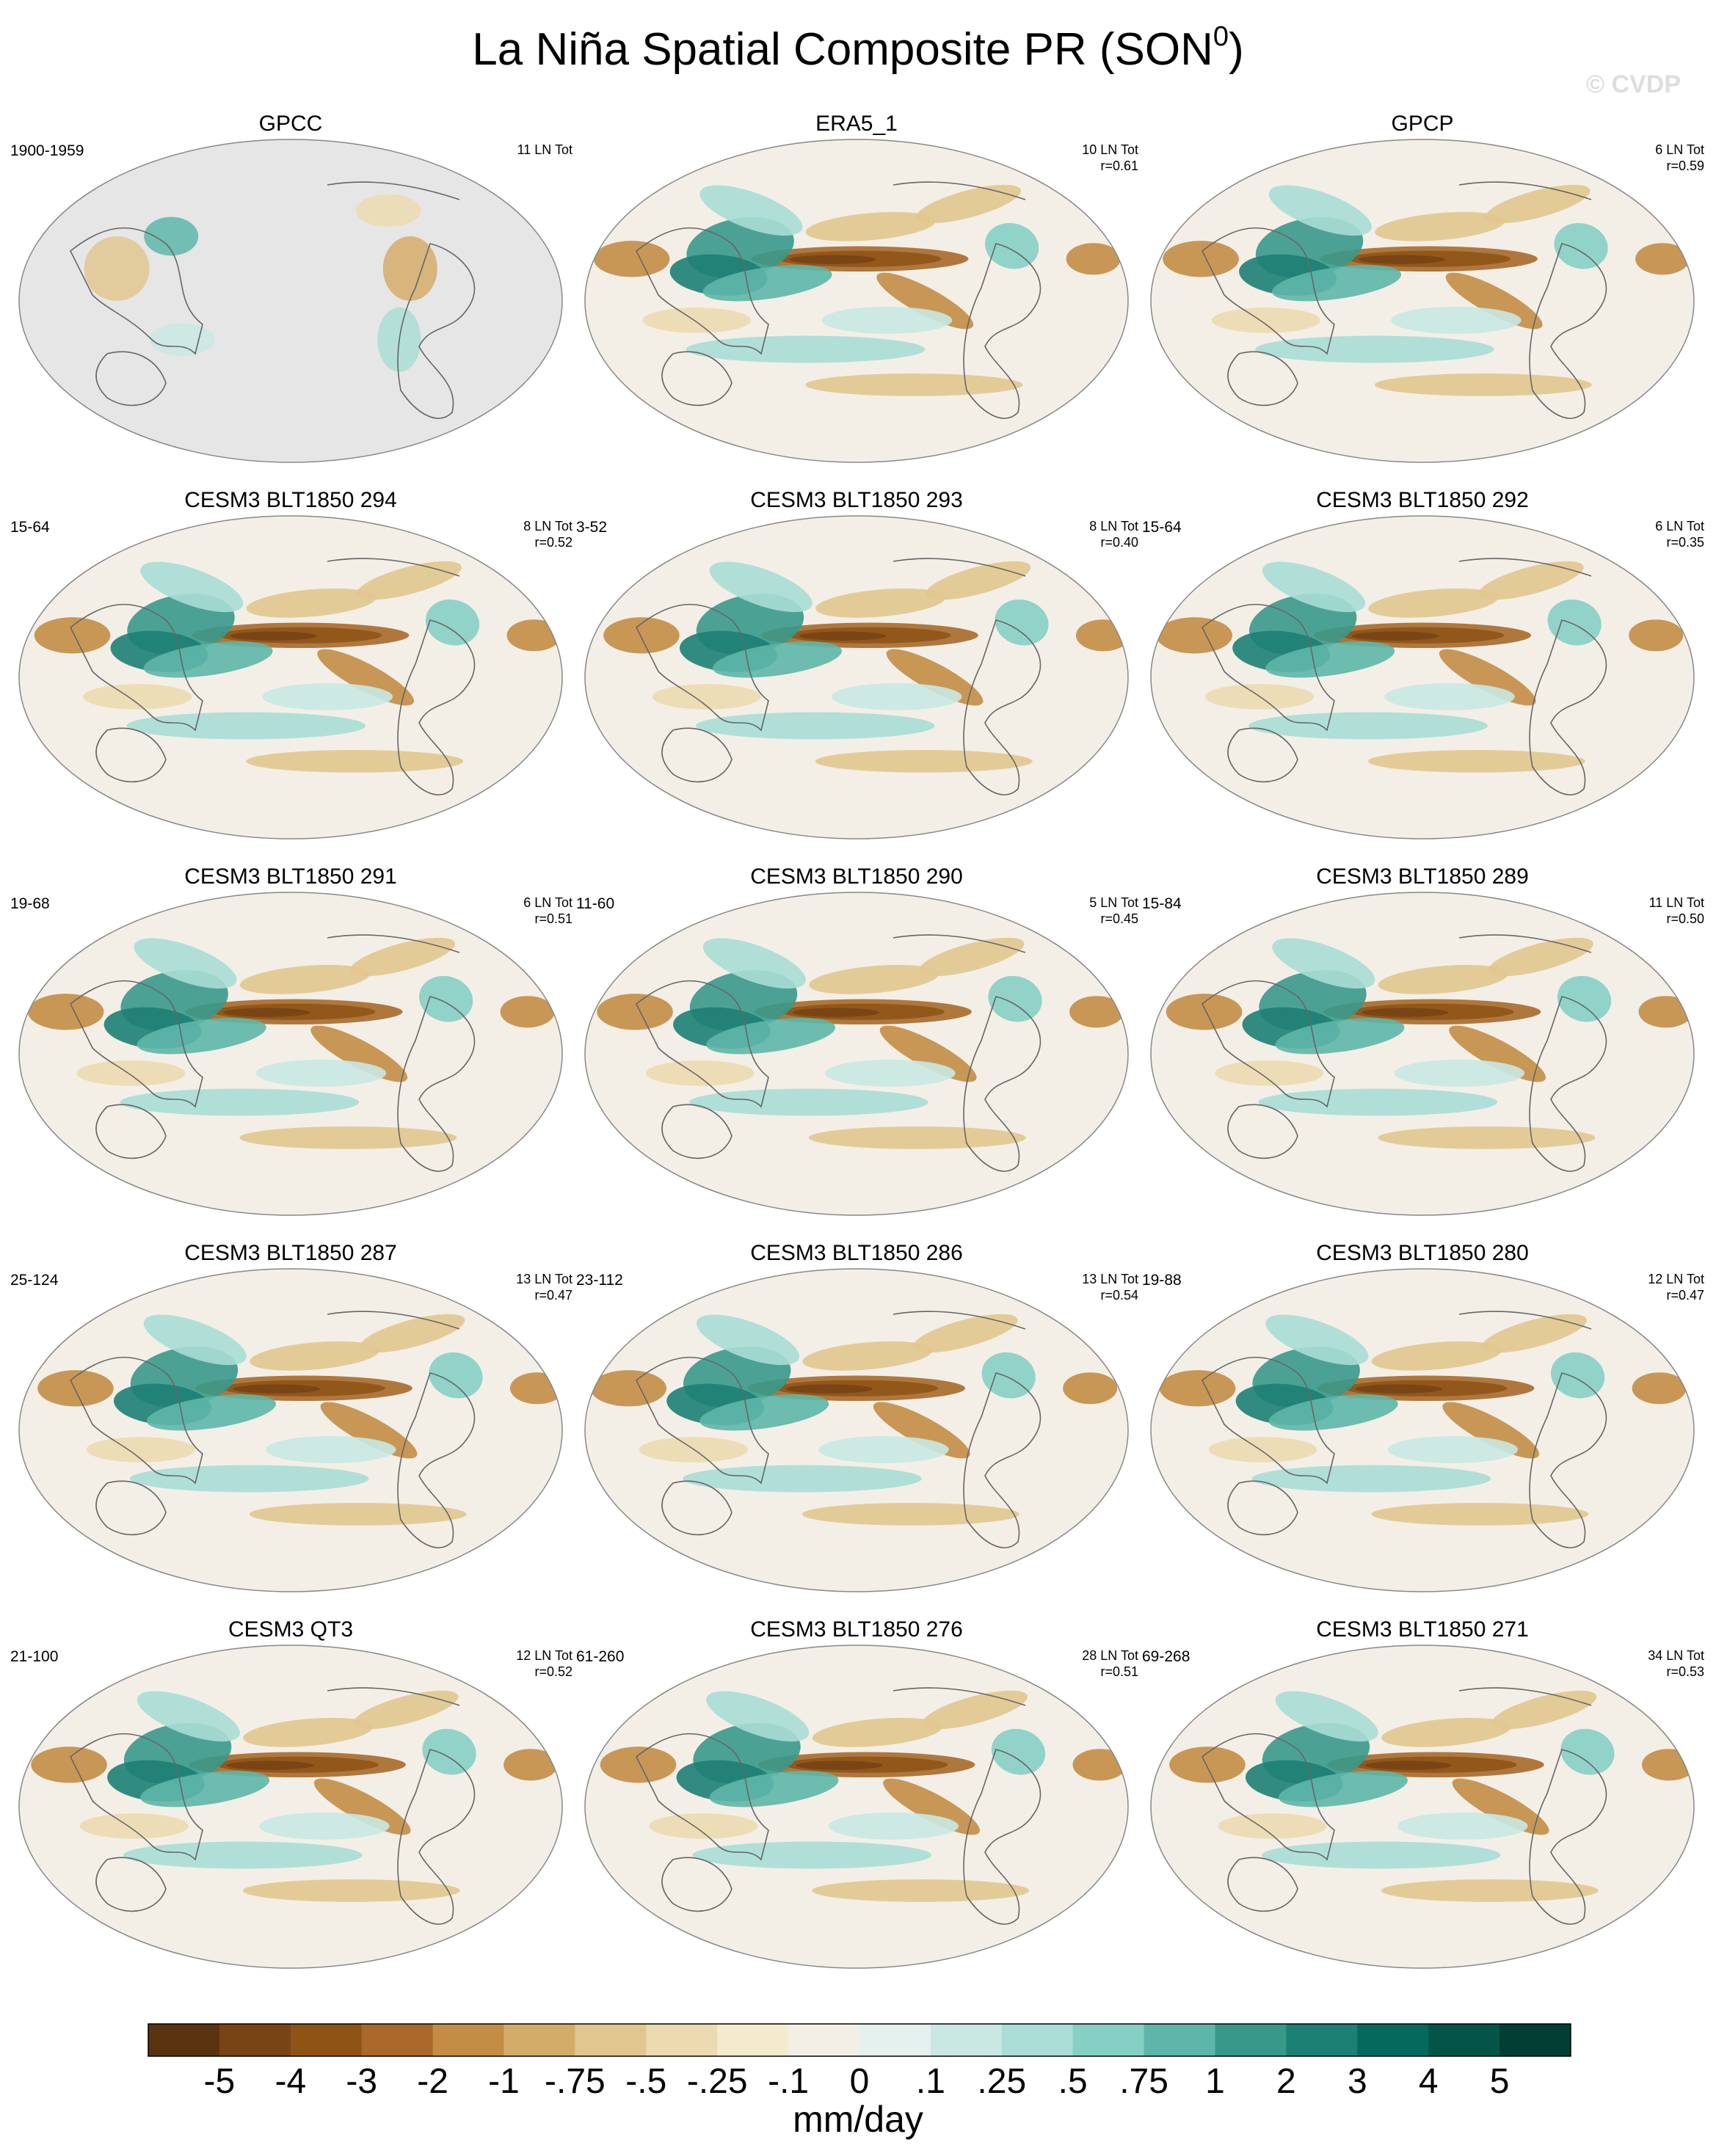 The width and height of the screenshot is (1716, 2156). What do you see at coordinates (864, 1796) in the screenshot?
I see `precip-field` at bounding box center [864, 1796].